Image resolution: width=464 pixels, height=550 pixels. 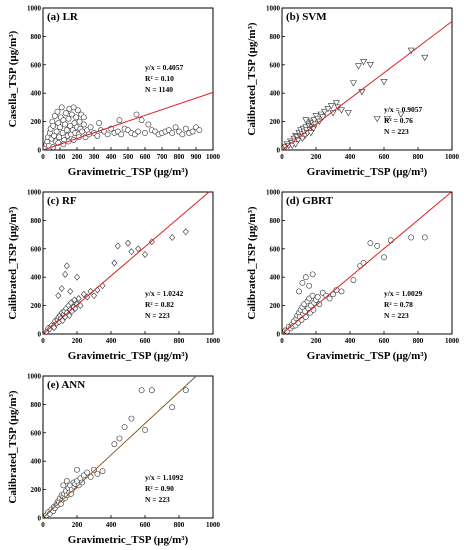 What do you see at coordinates (306, 17) in the screenshot?
I see `panel-title: (b) SVM` at bounding box center [306, 17].